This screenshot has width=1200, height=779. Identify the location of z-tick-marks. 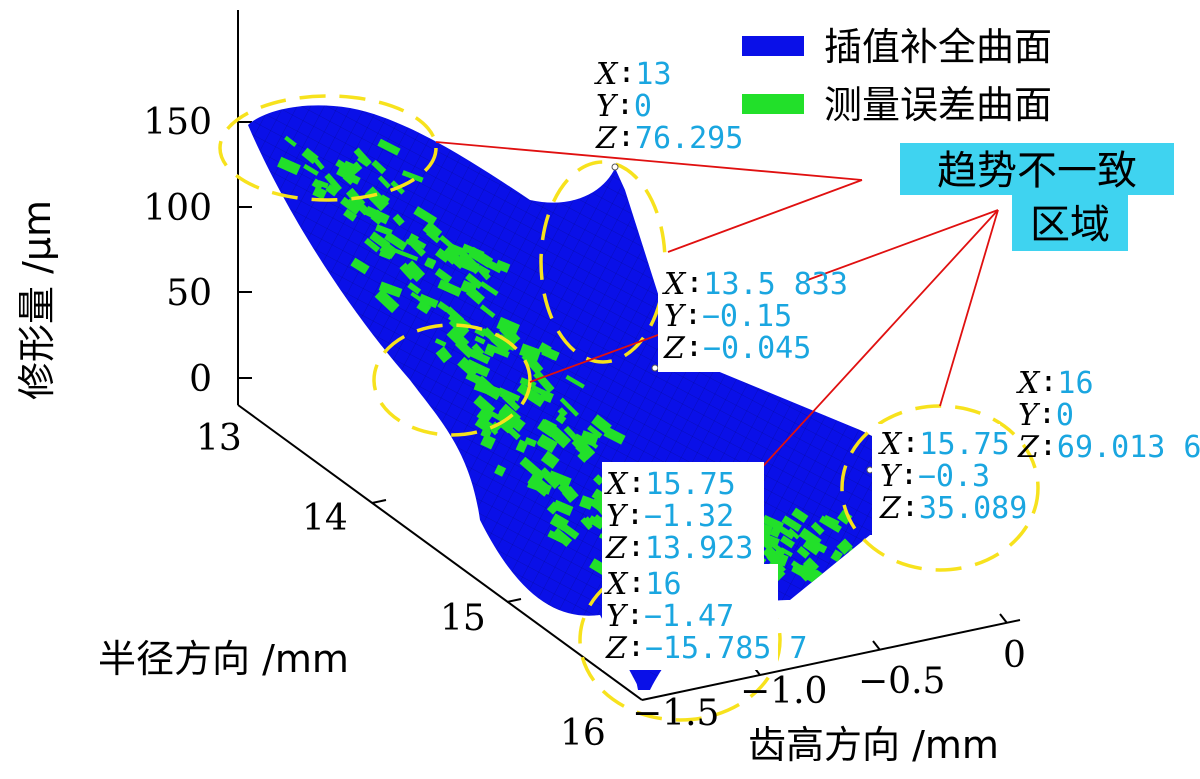
(245, 250).